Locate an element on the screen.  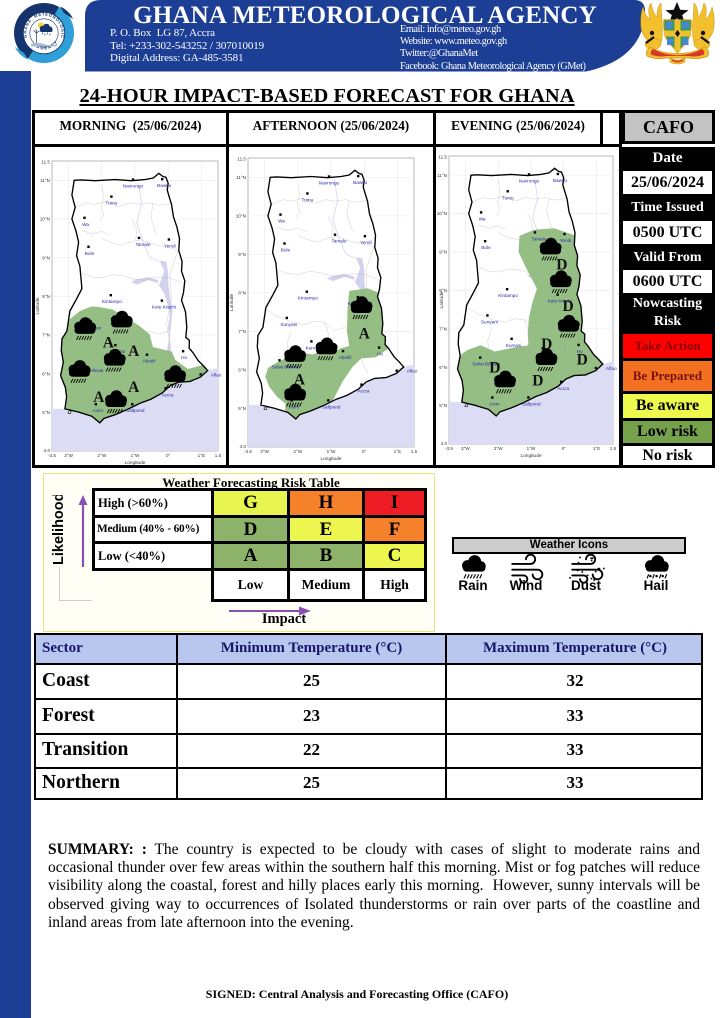
svg-text: Likelihood is located at coordinates (59, 530).